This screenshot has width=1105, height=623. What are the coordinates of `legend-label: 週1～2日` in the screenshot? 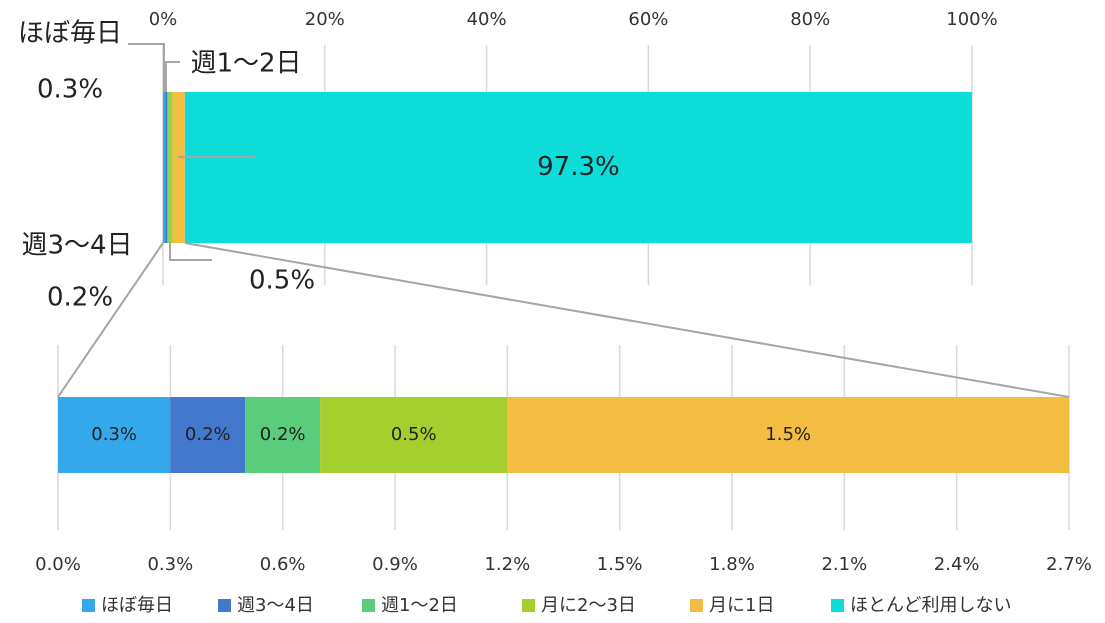 It's located at (419, 605).